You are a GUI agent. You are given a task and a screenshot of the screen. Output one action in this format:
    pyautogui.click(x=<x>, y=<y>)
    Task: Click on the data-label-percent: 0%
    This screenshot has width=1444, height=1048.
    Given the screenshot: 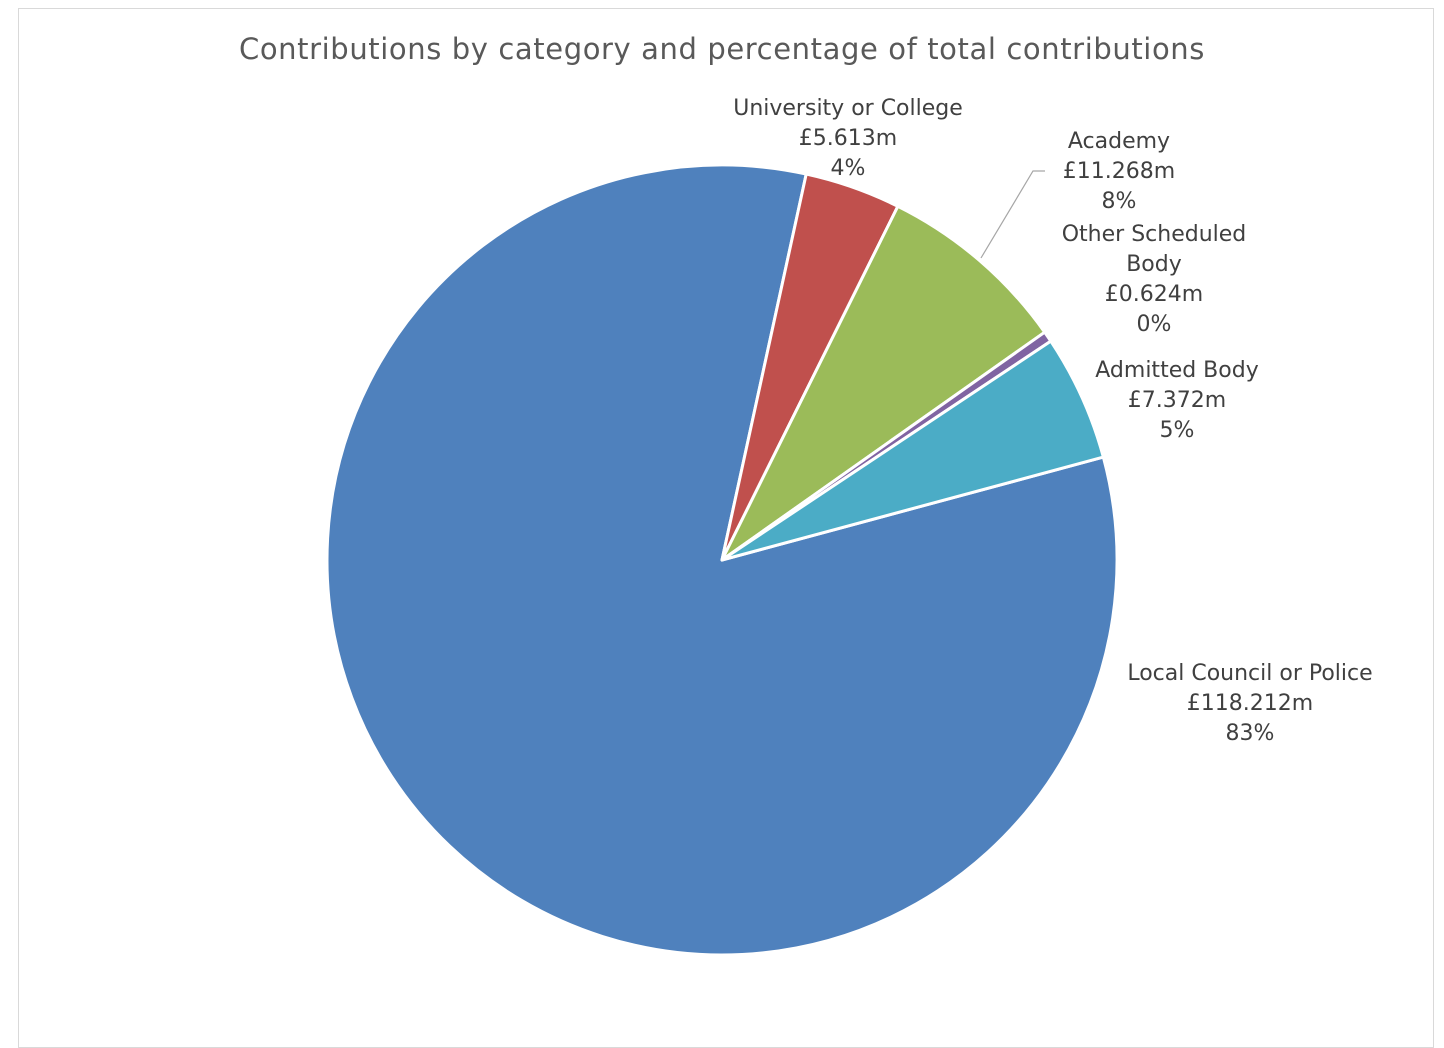 What is the action you would take?
    pyautogui.click(x=1154, y=324)
    